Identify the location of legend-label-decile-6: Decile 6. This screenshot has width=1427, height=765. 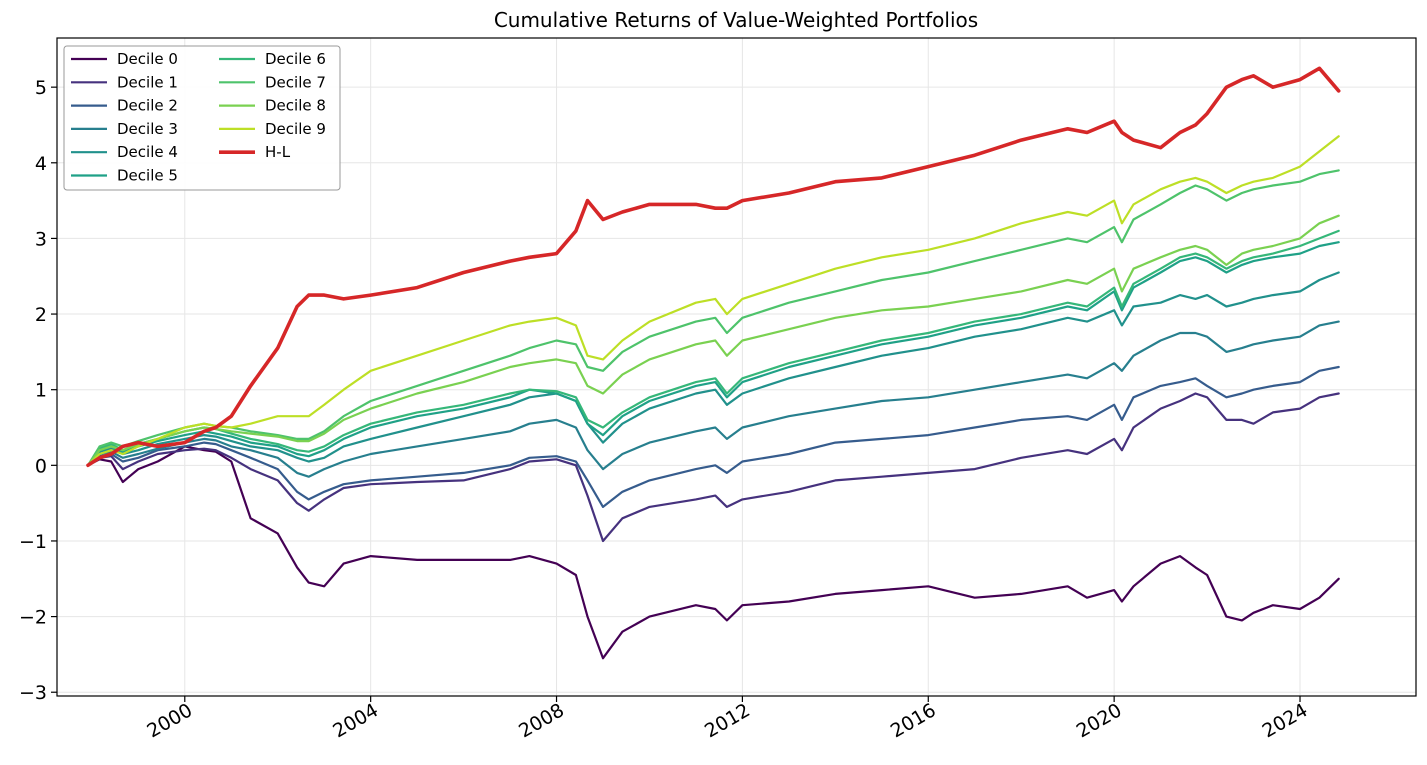
(295, 59).